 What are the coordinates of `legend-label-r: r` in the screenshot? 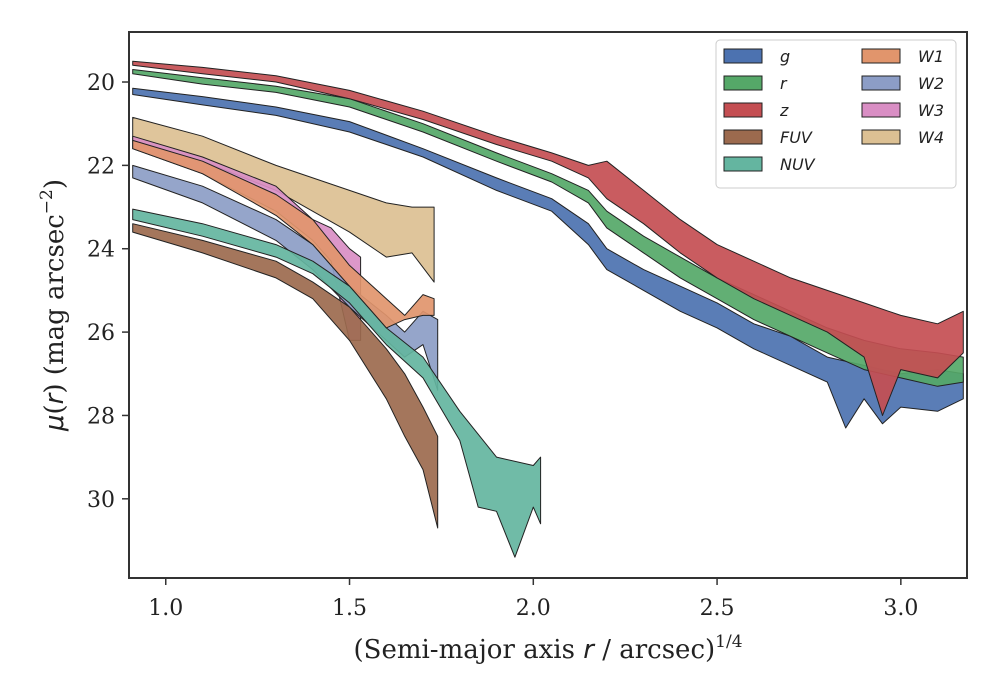 It's located at (784, 83).